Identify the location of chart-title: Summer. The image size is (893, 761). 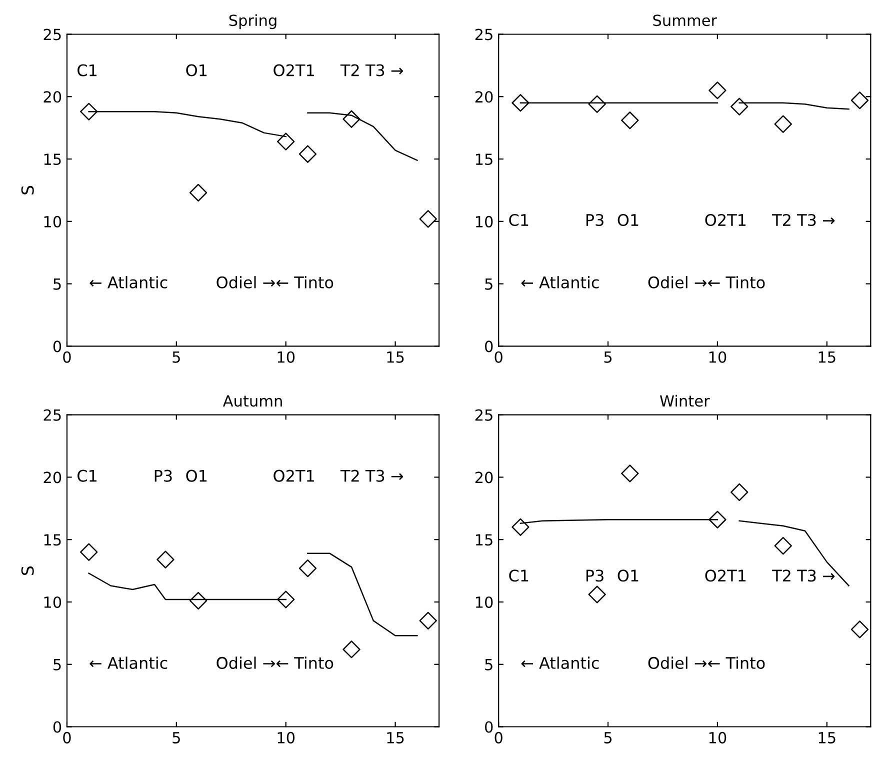
(685, 20).